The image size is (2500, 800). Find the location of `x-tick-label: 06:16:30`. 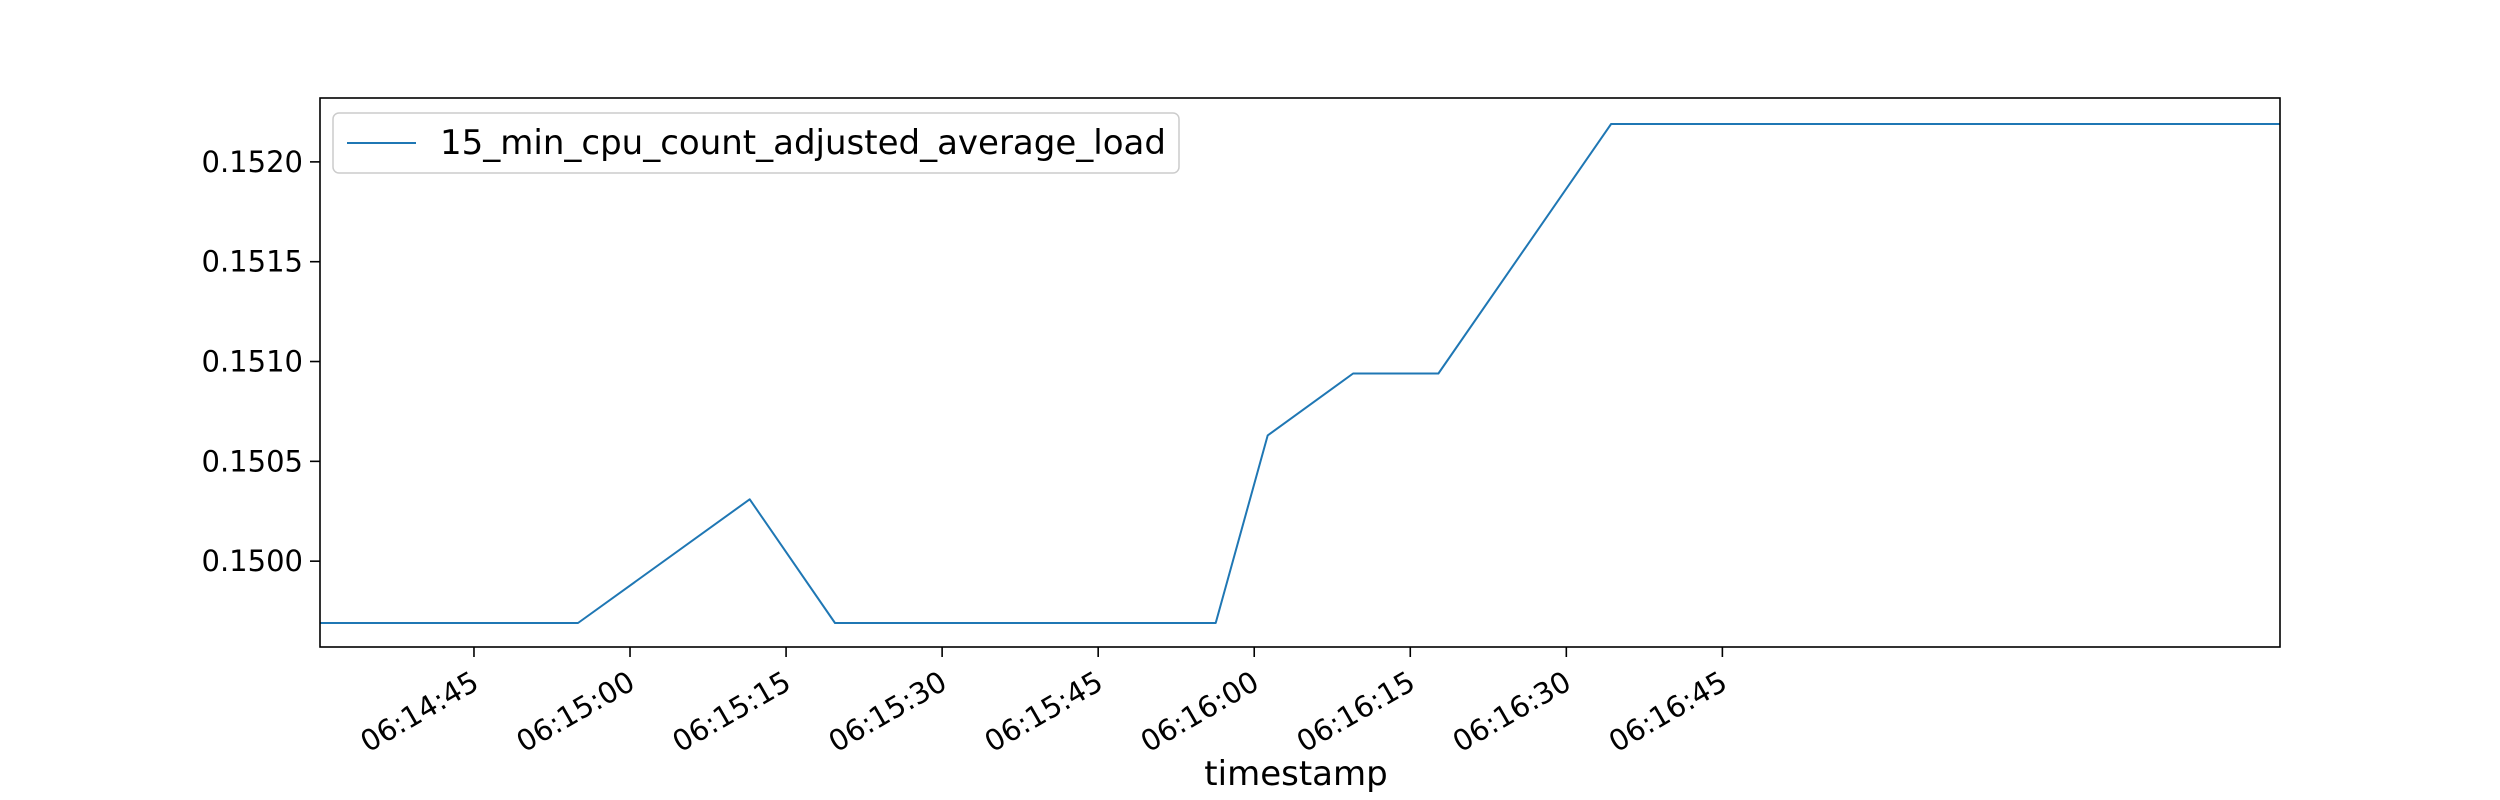

x-tick-label: 06:16:30 is located at coordinates (1512, 711).